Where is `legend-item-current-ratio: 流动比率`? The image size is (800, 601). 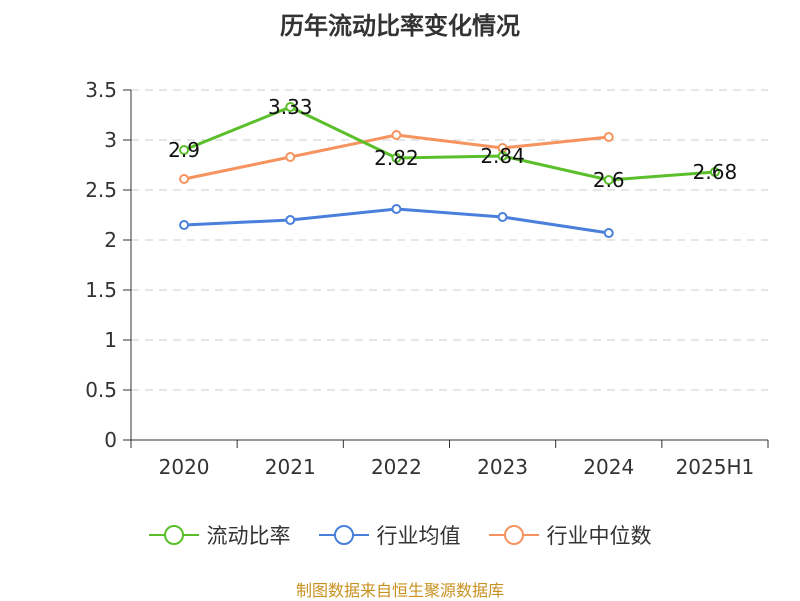 legend-item-current-ratio: 流动比率 is located at coordinates (219, 535).